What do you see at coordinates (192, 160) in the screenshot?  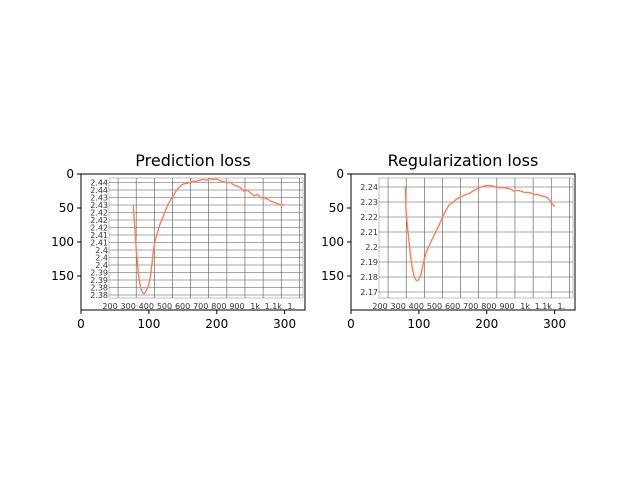 I see `chart-title: Prediction loss` at bounding box center [192, 160].